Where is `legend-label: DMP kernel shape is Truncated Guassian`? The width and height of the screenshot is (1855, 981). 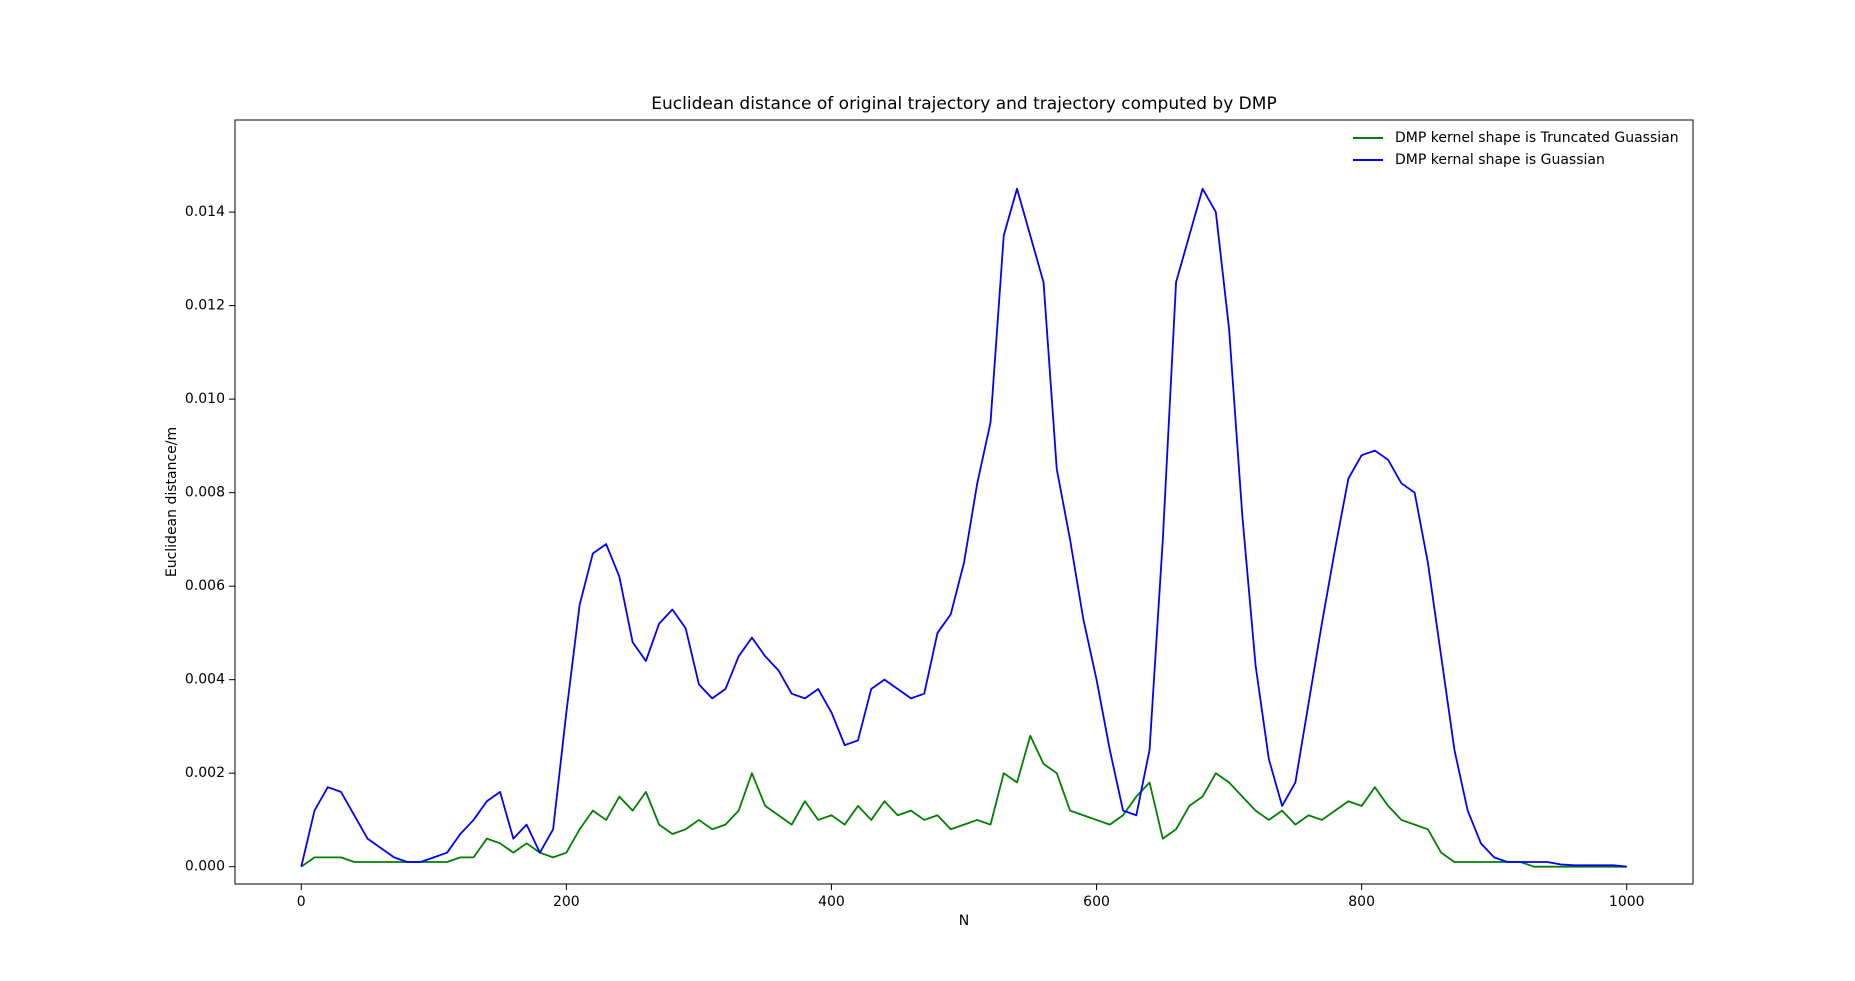
legend-label: DMP kernel shape is Truncated Guassian is located at coordinates (1537, 138).